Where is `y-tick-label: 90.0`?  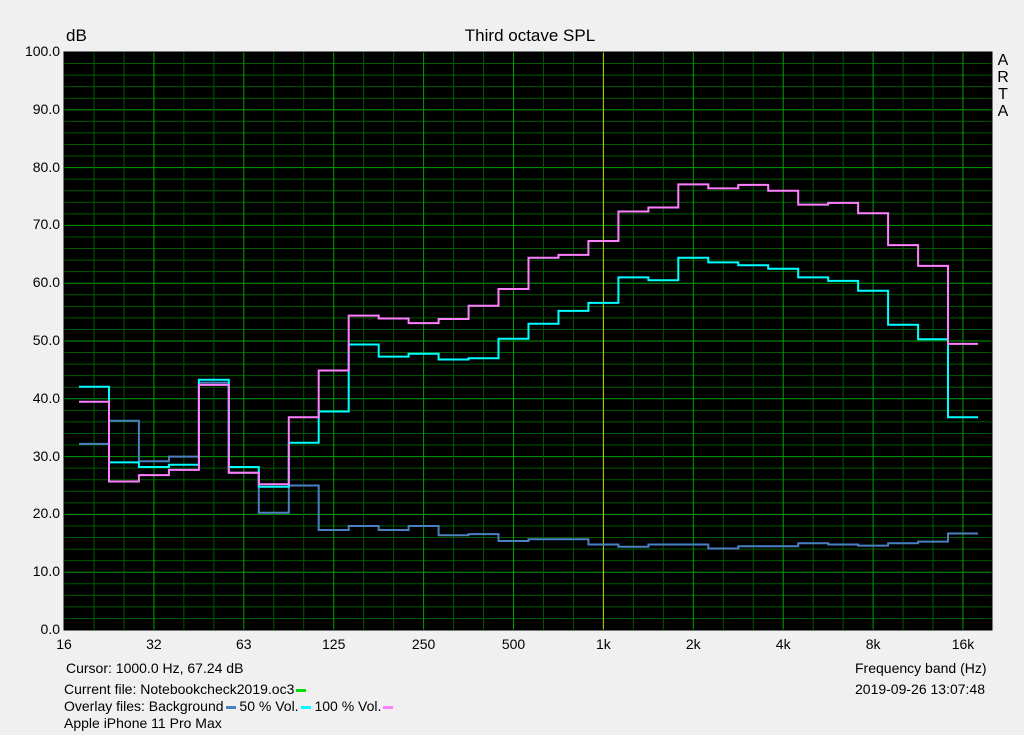 y-tick-label: 90.0 is located at coordinates (46, 108).